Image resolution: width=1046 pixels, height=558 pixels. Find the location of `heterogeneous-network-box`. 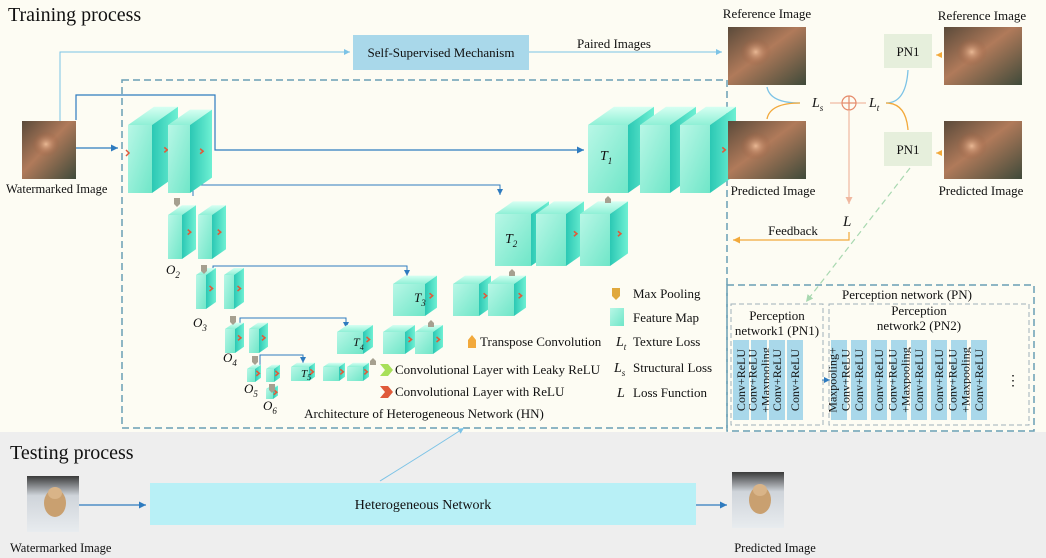

heterogeneous-network-box is located at coordinates (423, 504).